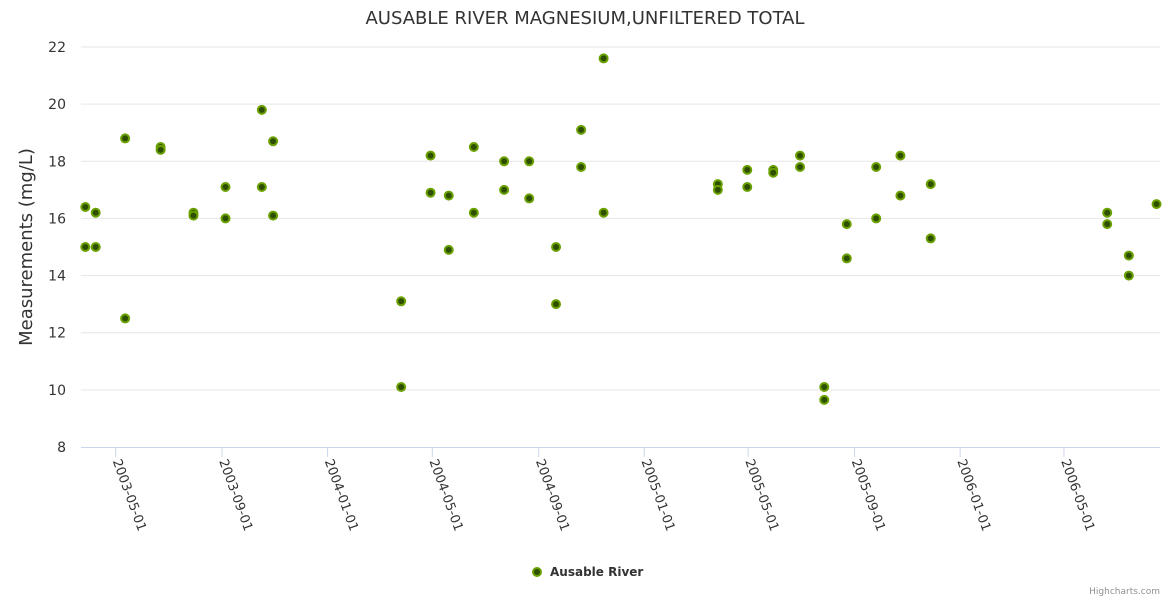 The width and height of the screenshot is (1170, 600). I want to click on y-tick-label: 20, so click(57, 105).